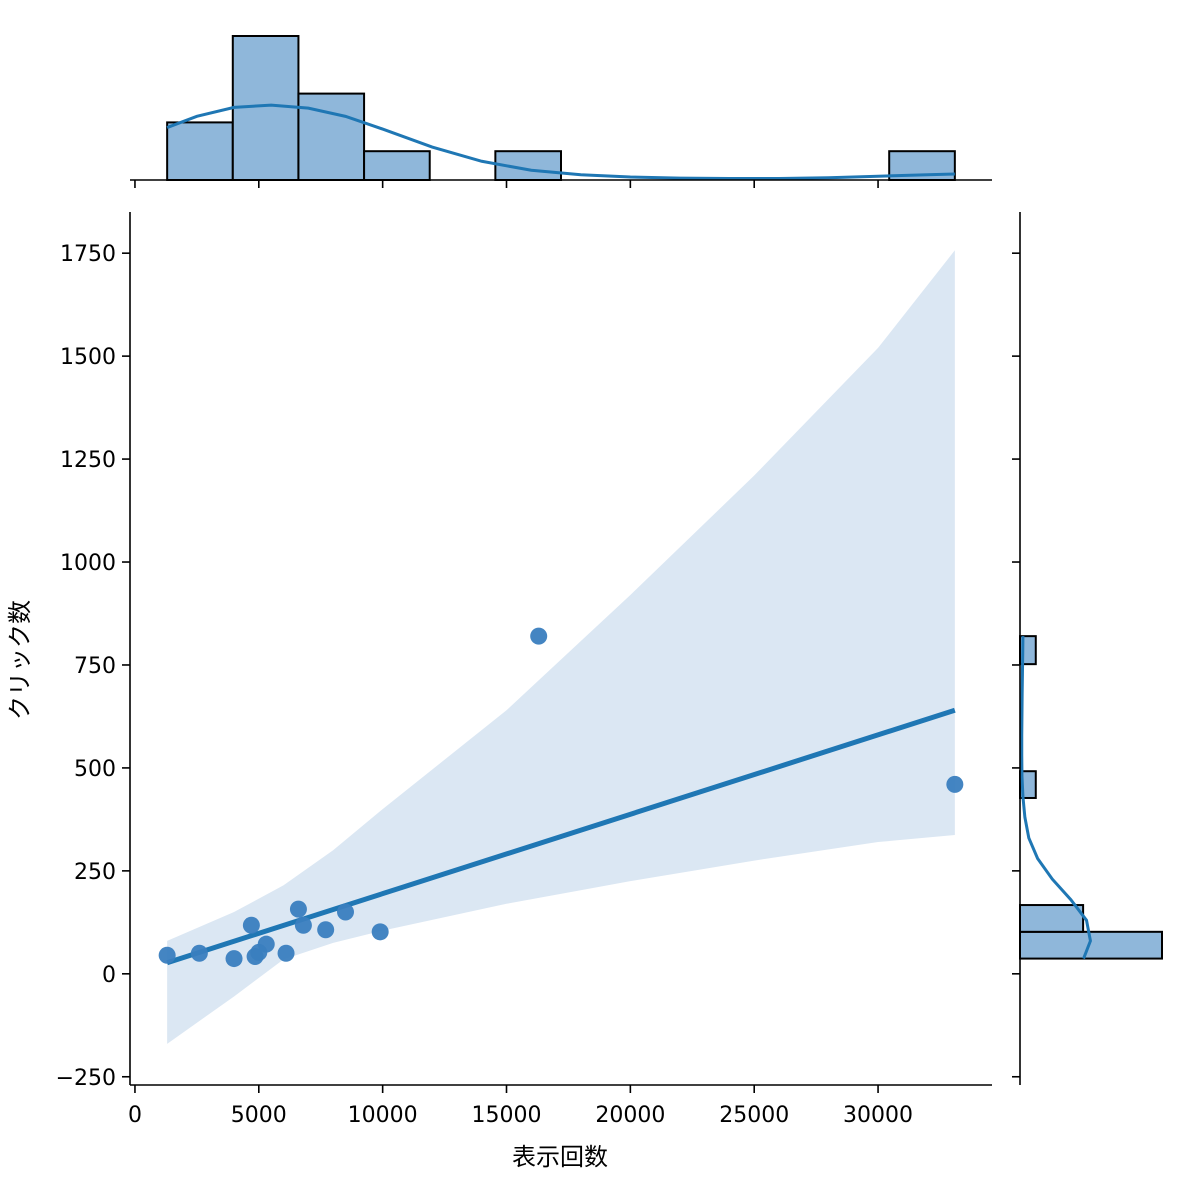  I want to click on top-marginal-histogram, so click(561, 108).